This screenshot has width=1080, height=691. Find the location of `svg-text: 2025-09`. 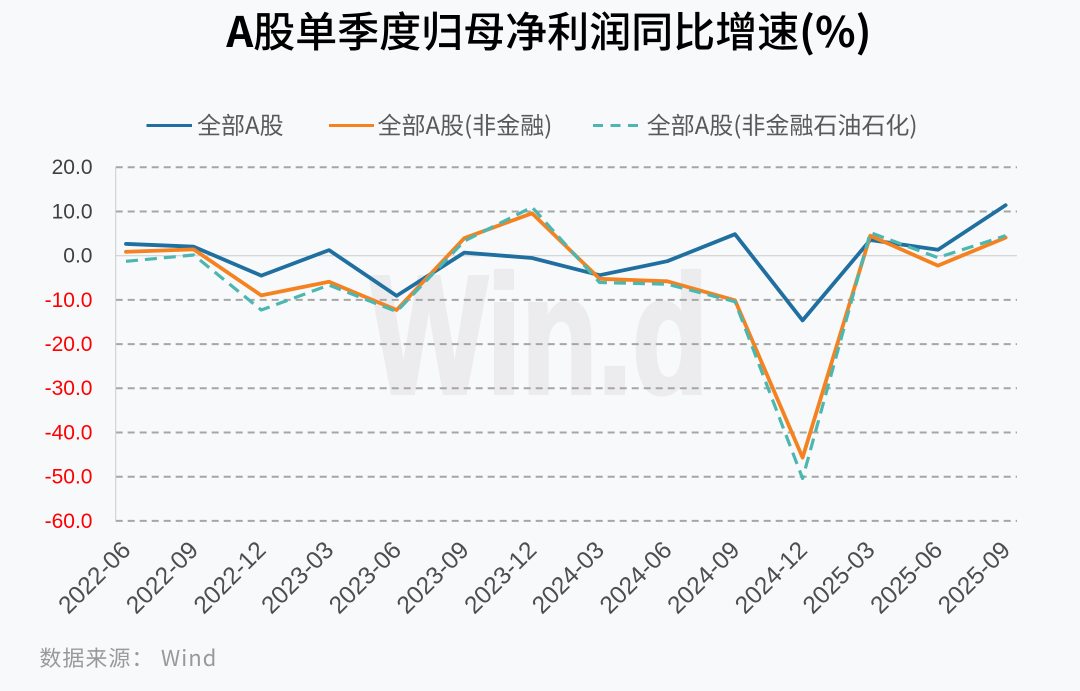

svg-text: 2025-09 is located at coordinates (974, 578).